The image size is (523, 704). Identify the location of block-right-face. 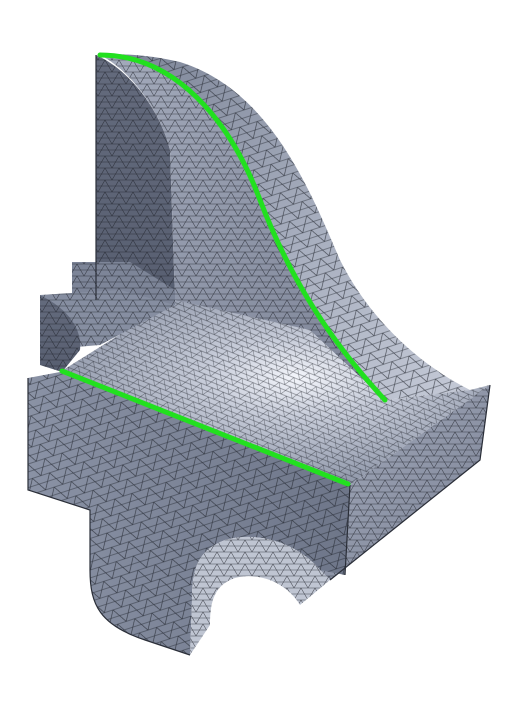
(405, 482).